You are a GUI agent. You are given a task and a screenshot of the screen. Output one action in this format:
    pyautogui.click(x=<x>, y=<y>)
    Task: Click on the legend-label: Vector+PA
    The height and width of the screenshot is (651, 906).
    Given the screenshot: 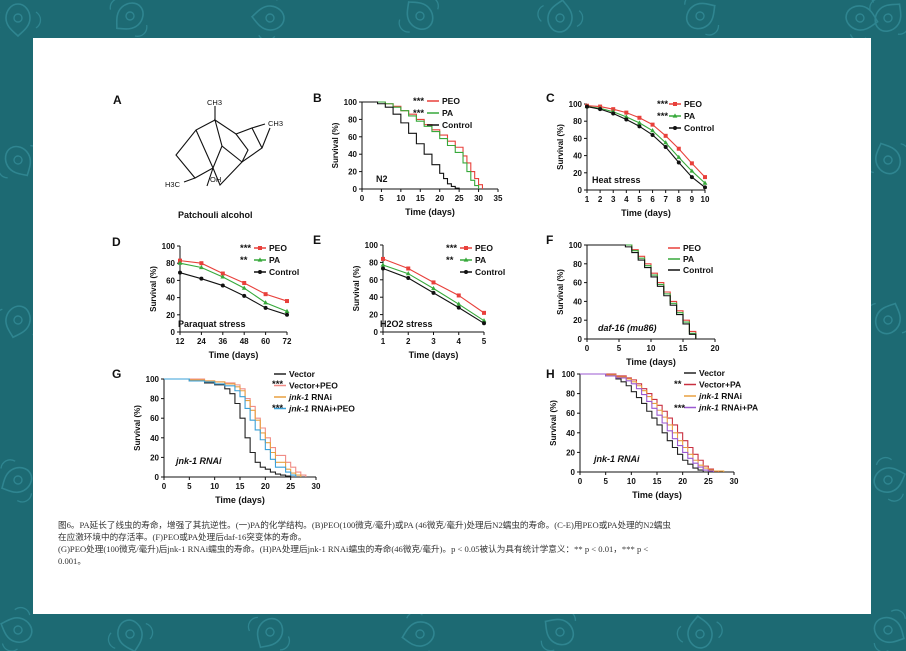 What is the action you would take?
    pyautogui.click(x=720, y=385)
    